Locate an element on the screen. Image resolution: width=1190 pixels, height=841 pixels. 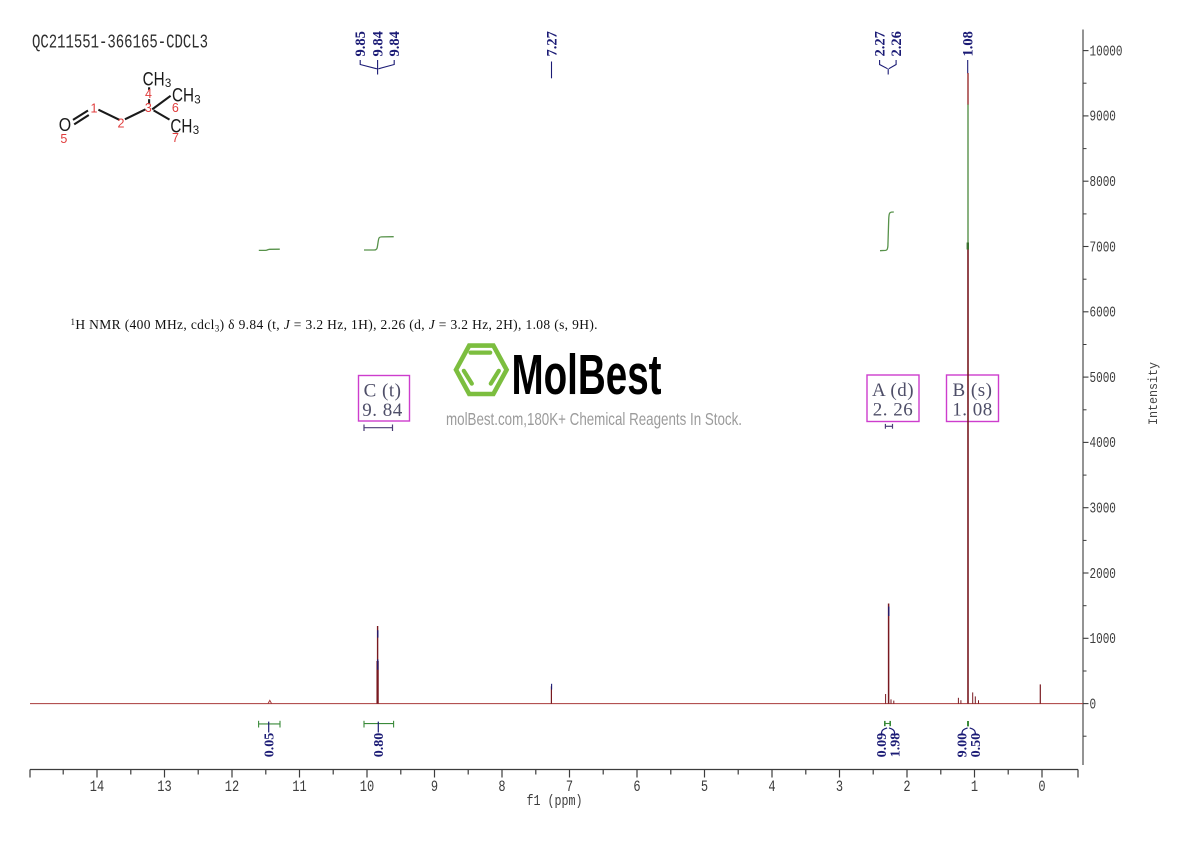
svg-text: 6000 is located at coordinates (1103, 314).